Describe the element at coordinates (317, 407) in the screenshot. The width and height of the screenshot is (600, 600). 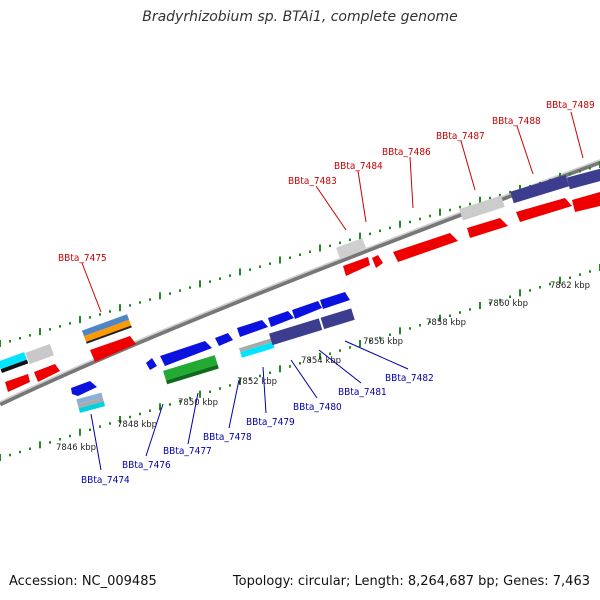
I see `gene-label-bbta-7480: BBta_7480` at that location.